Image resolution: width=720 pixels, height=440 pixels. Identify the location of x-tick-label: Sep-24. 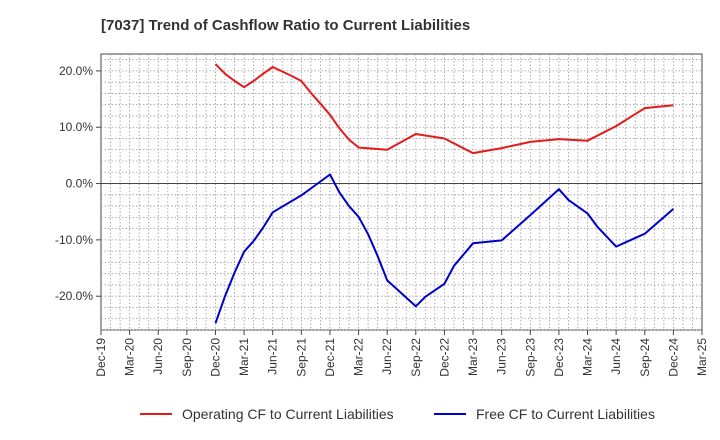
(645, 357).